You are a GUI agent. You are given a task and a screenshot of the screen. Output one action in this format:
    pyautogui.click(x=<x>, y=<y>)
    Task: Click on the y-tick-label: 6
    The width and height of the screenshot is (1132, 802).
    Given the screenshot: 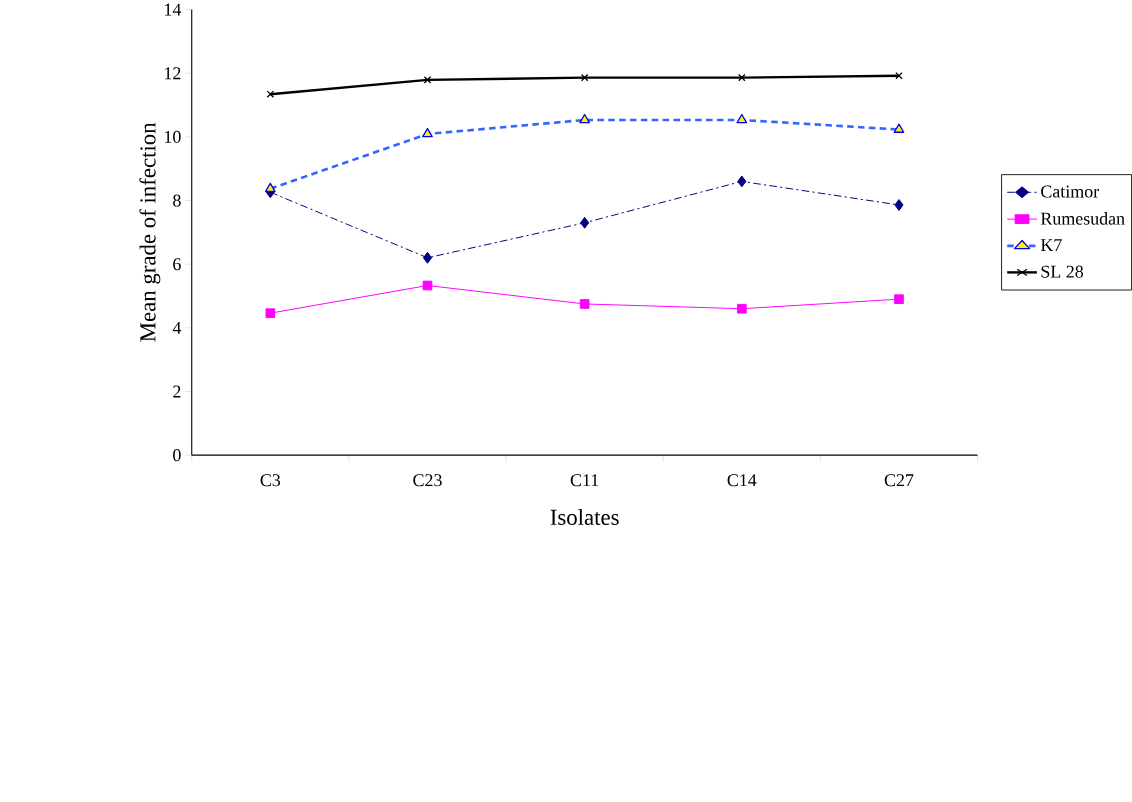 What is the action you would take?
    pyautogui.click(x=177, y=264)
    